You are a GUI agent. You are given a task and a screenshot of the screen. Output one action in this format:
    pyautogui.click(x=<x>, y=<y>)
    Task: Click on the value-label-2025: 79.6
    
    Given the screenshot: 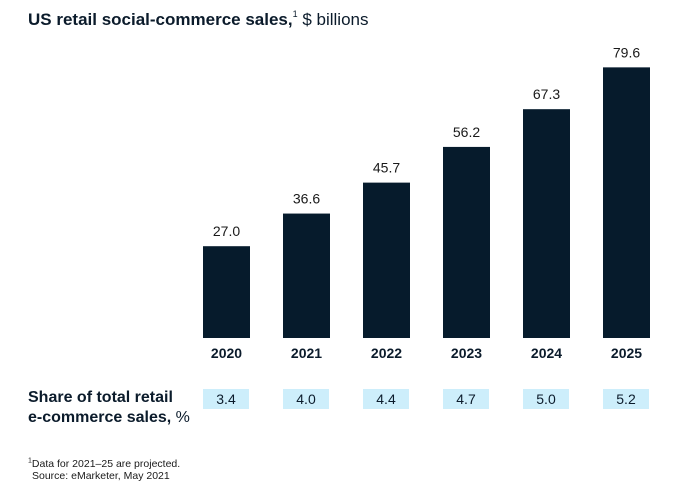 What is the action you would take?
    pyautogui.click(x=626, y=52)
    